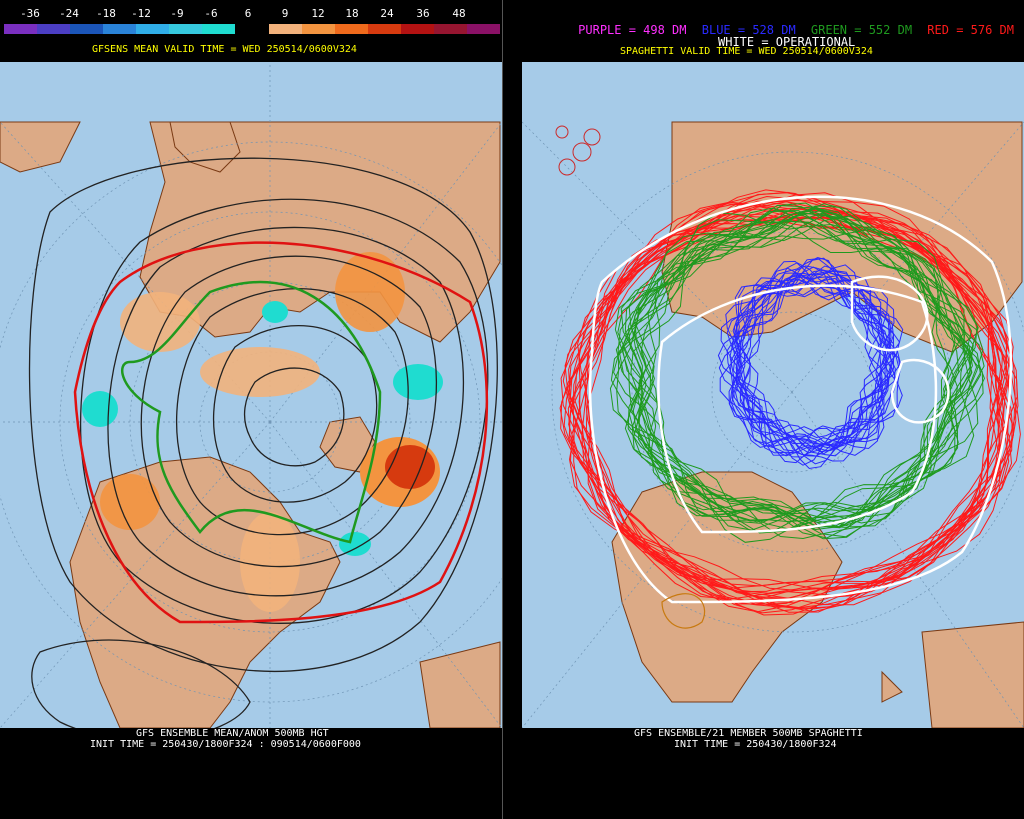  What do you see at coordinates (970, 30) in the screenshot?
I see `legend-red: RED = 576 DM` at bounding box center [970, 30].